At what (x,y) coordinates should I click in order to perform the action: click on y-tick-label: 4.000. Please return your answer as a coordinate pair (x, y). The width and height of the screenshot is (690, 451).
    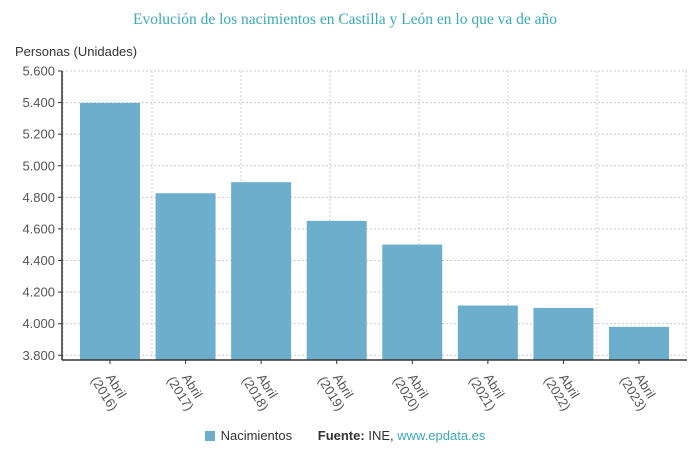
    Looking at the image, I should click on (38, 323).